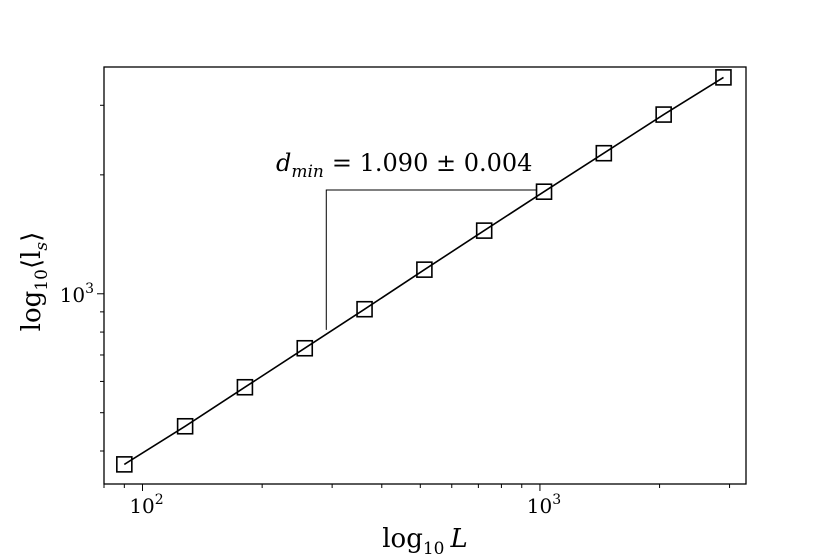 This screenshot has width=830, height=554. I want to click on slope-annotation: dmin = 1.090 ± 0.004, so click(406, 239).